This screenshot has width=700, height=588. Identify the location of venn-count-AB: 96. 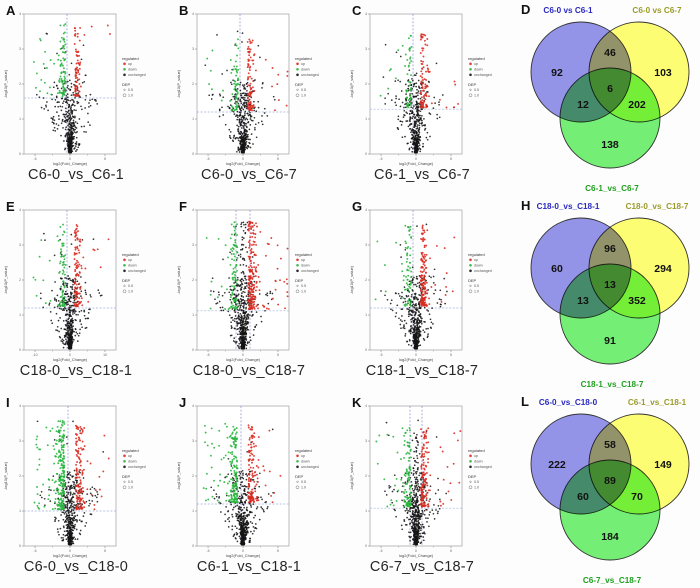
(610, 249).